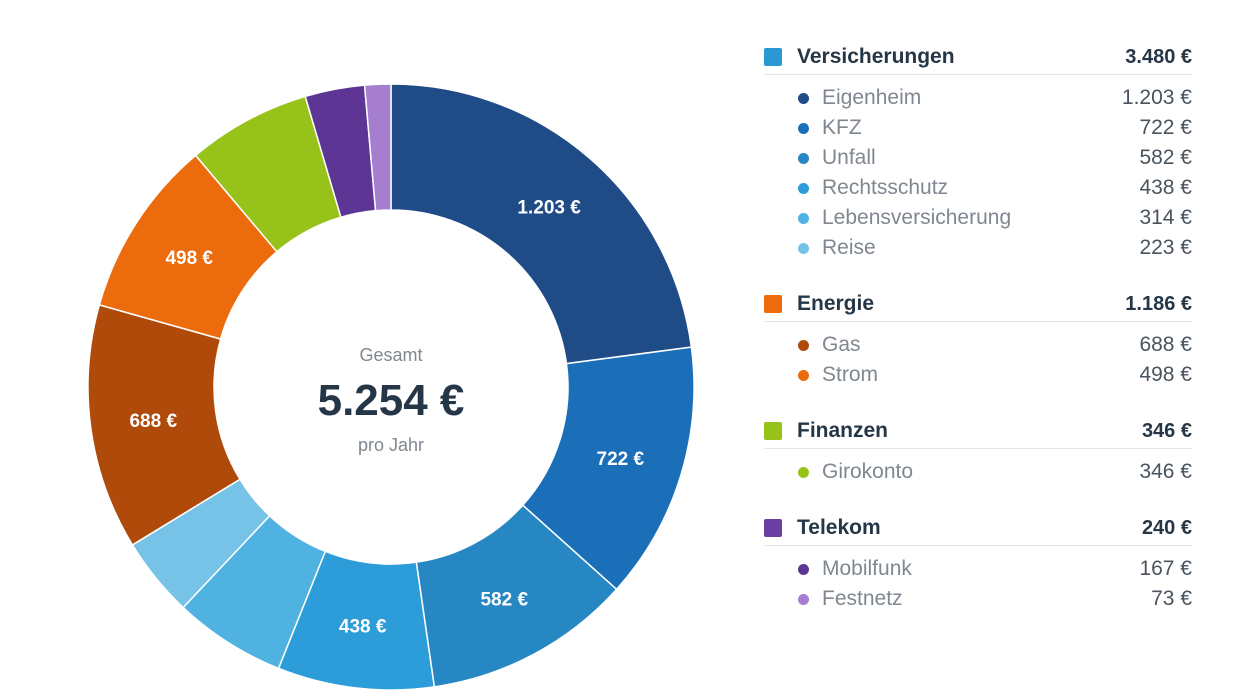  I want to click on legend-item-name: Gas, so click(841, 344).